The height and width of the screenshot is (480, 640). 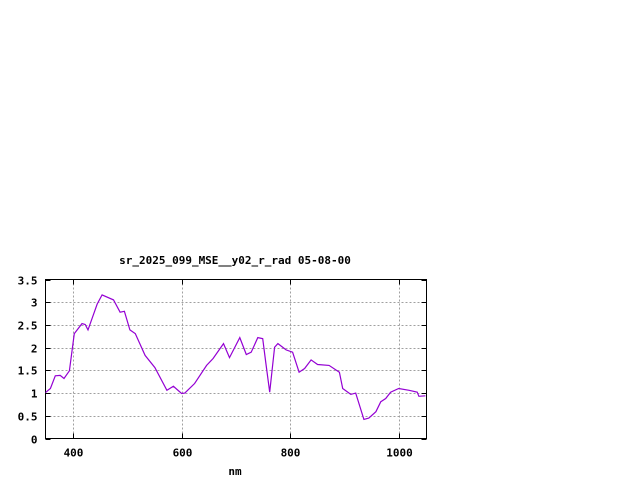 I want to click on y-tick-label: 1, so click(x=34, y=394).